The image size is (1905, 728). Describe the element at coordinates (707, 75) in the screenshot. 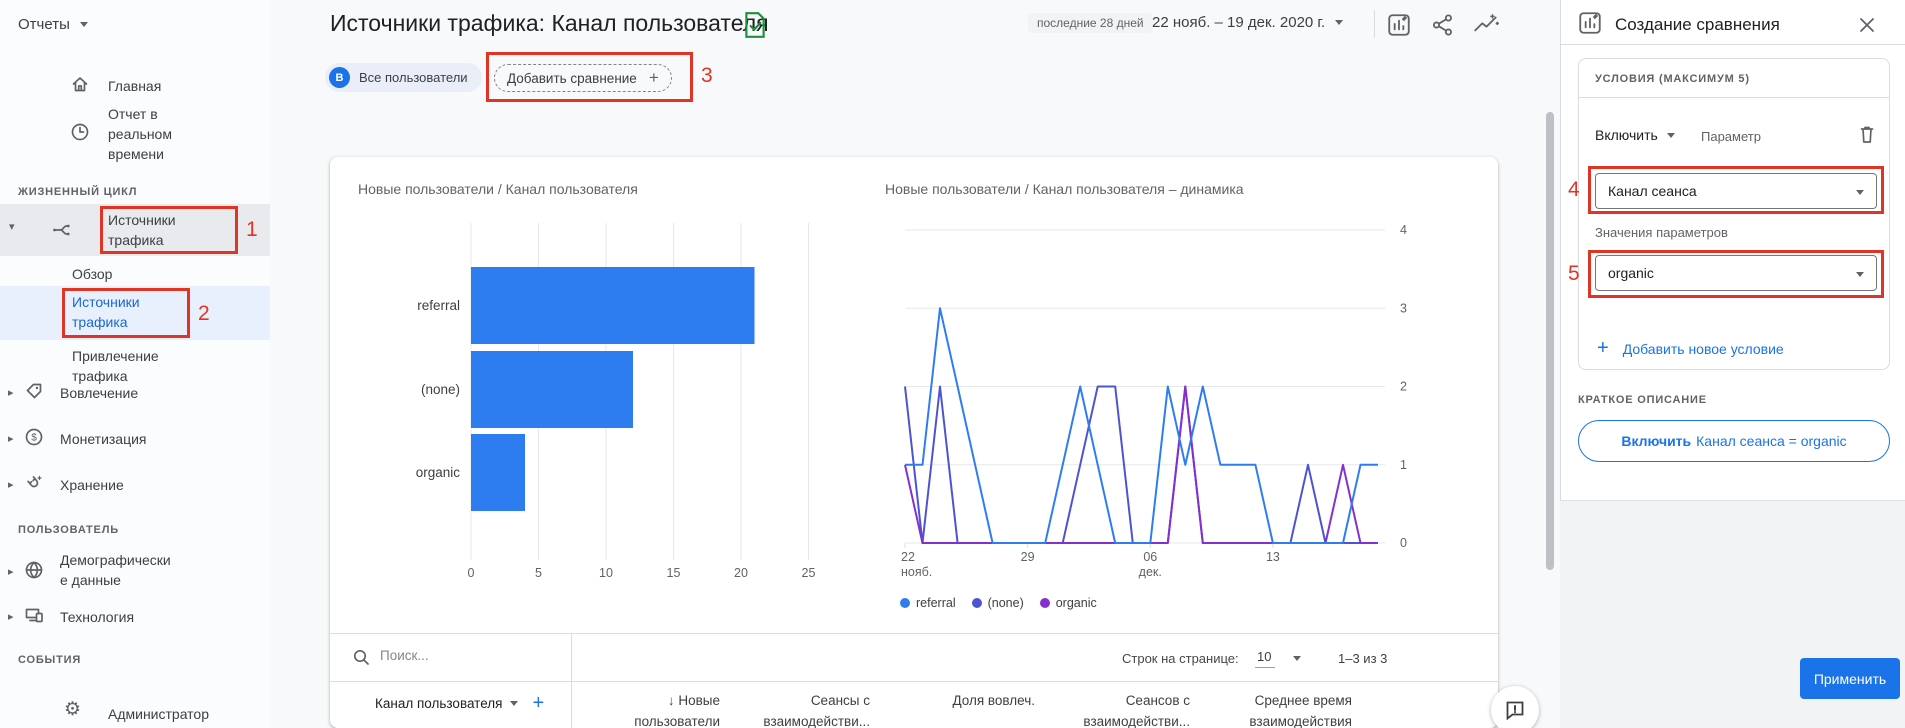

I see `annotation-number-3: 3` at that location.